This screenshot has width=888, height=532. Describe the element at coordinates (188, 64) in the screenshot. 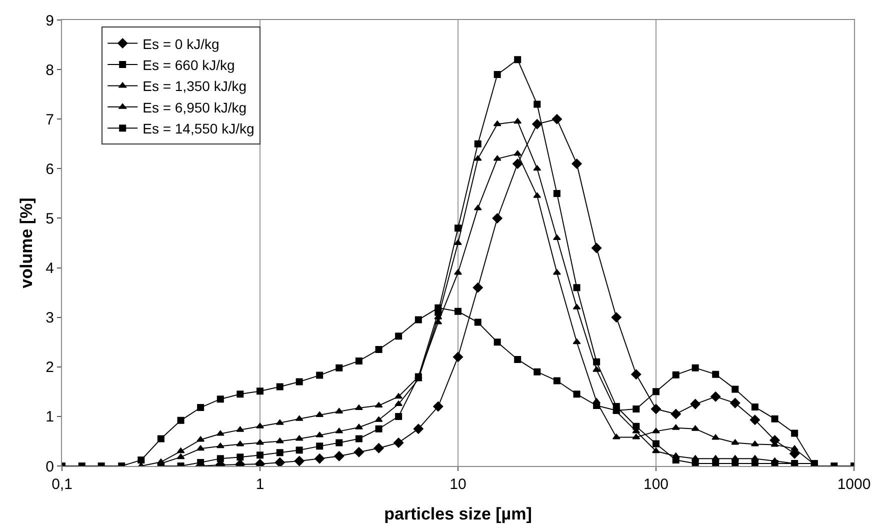

I see `legend-label: Es = 660 kJ/kg` at that location.